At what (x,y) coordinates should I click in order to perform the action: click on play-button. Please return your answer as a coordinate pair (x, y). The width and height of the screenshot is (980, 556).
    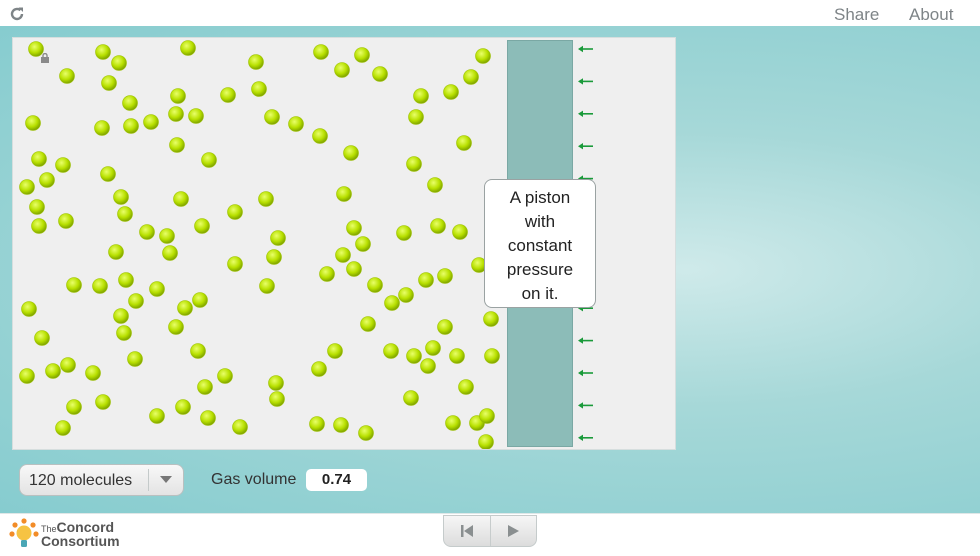
    Looking at the image, I should click on (513, 531).